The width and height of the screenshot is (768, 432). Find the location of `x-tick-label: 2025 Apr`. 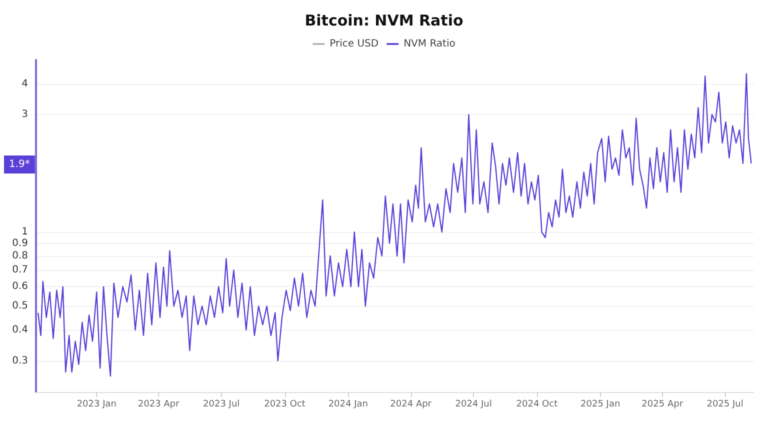

x-tick-label: 2025 Apr is located at coordinates (663, 405).